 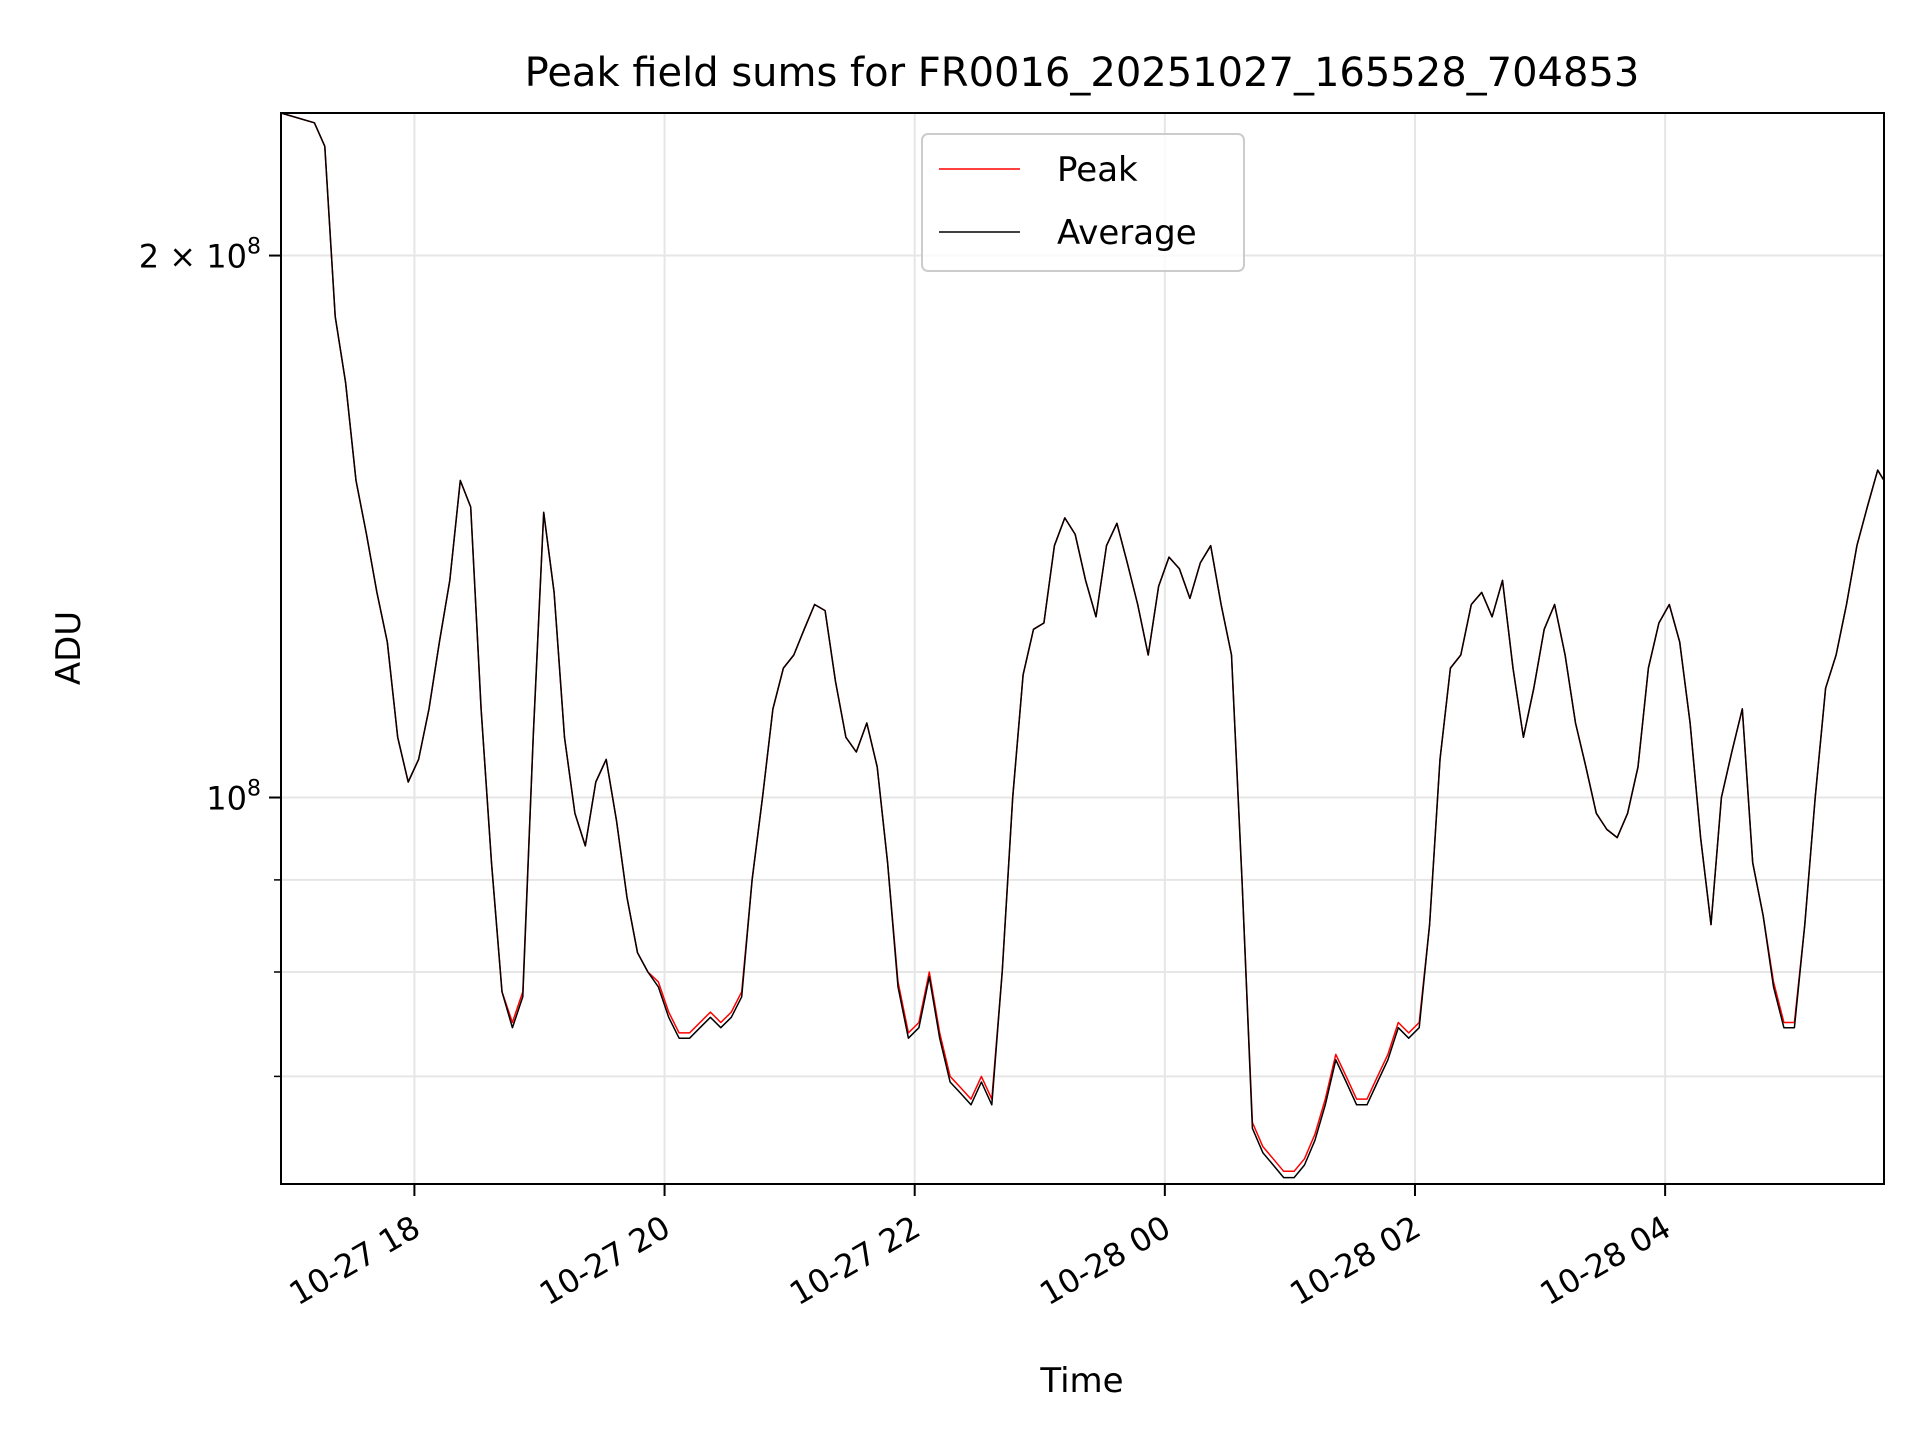 What do you see at coordinates (1081, 1381) in the screenshot?
I see `x-axis-label: Time` at bounding box center [1081, 1381].